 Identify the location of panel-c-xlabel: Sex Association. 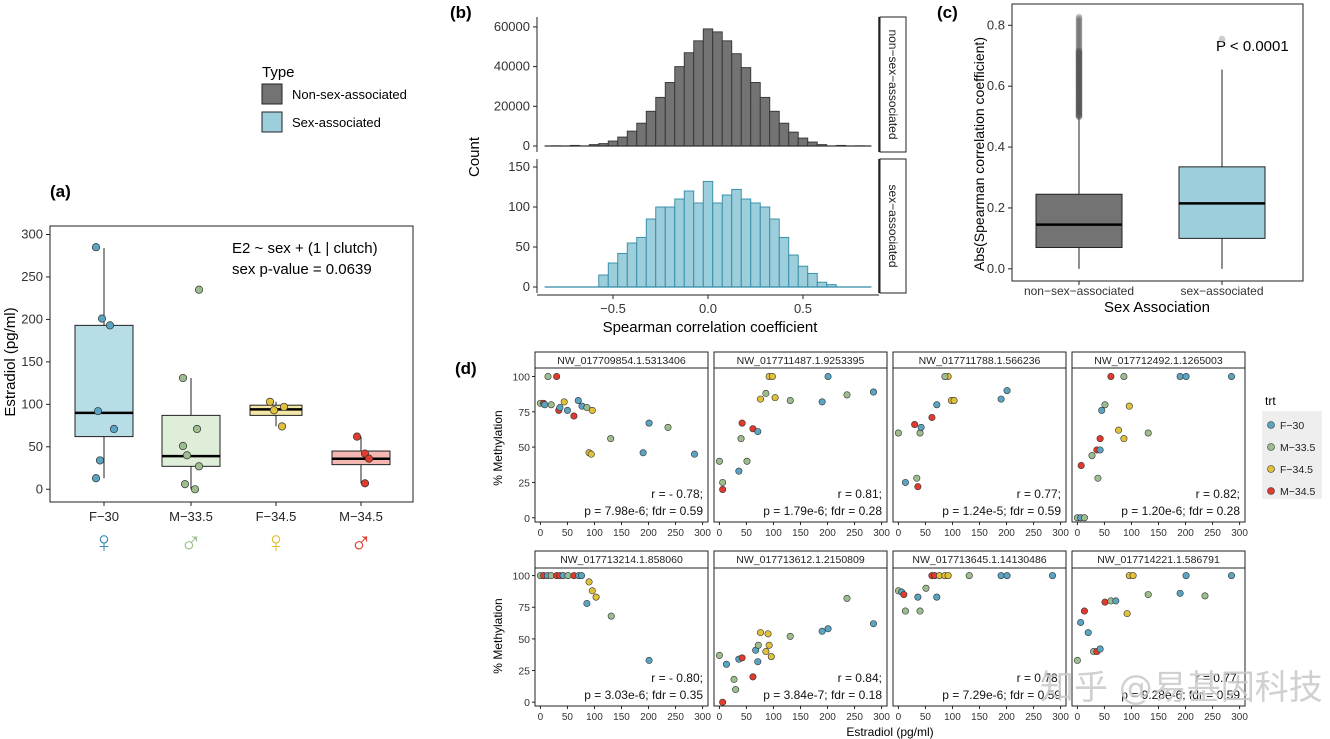
(1157, 307).